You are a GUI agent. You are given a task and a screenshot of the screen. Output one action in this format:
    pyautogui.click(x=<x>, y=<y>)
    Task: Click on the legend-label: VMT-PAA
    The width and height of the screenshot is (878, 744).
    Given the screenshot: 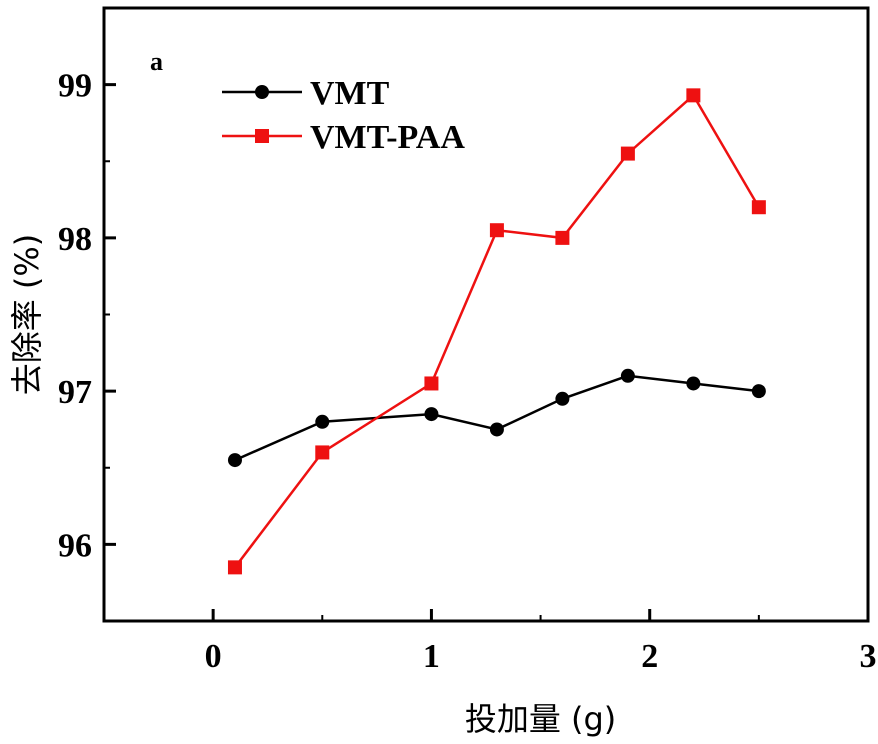 What is the action you would take?
    pyautogui.click(x=387, y=137)
    